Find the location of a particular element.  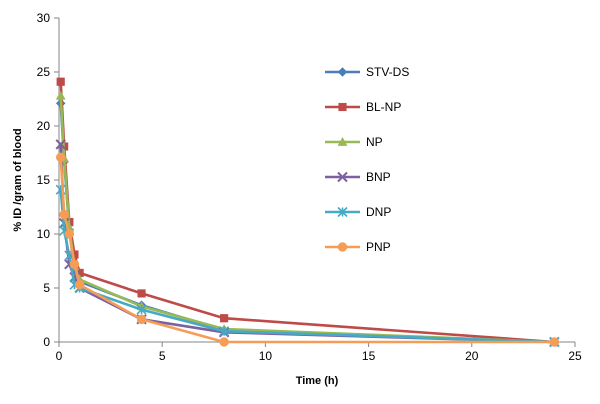

legend-item: BNP is located at coordinates (358, 177).